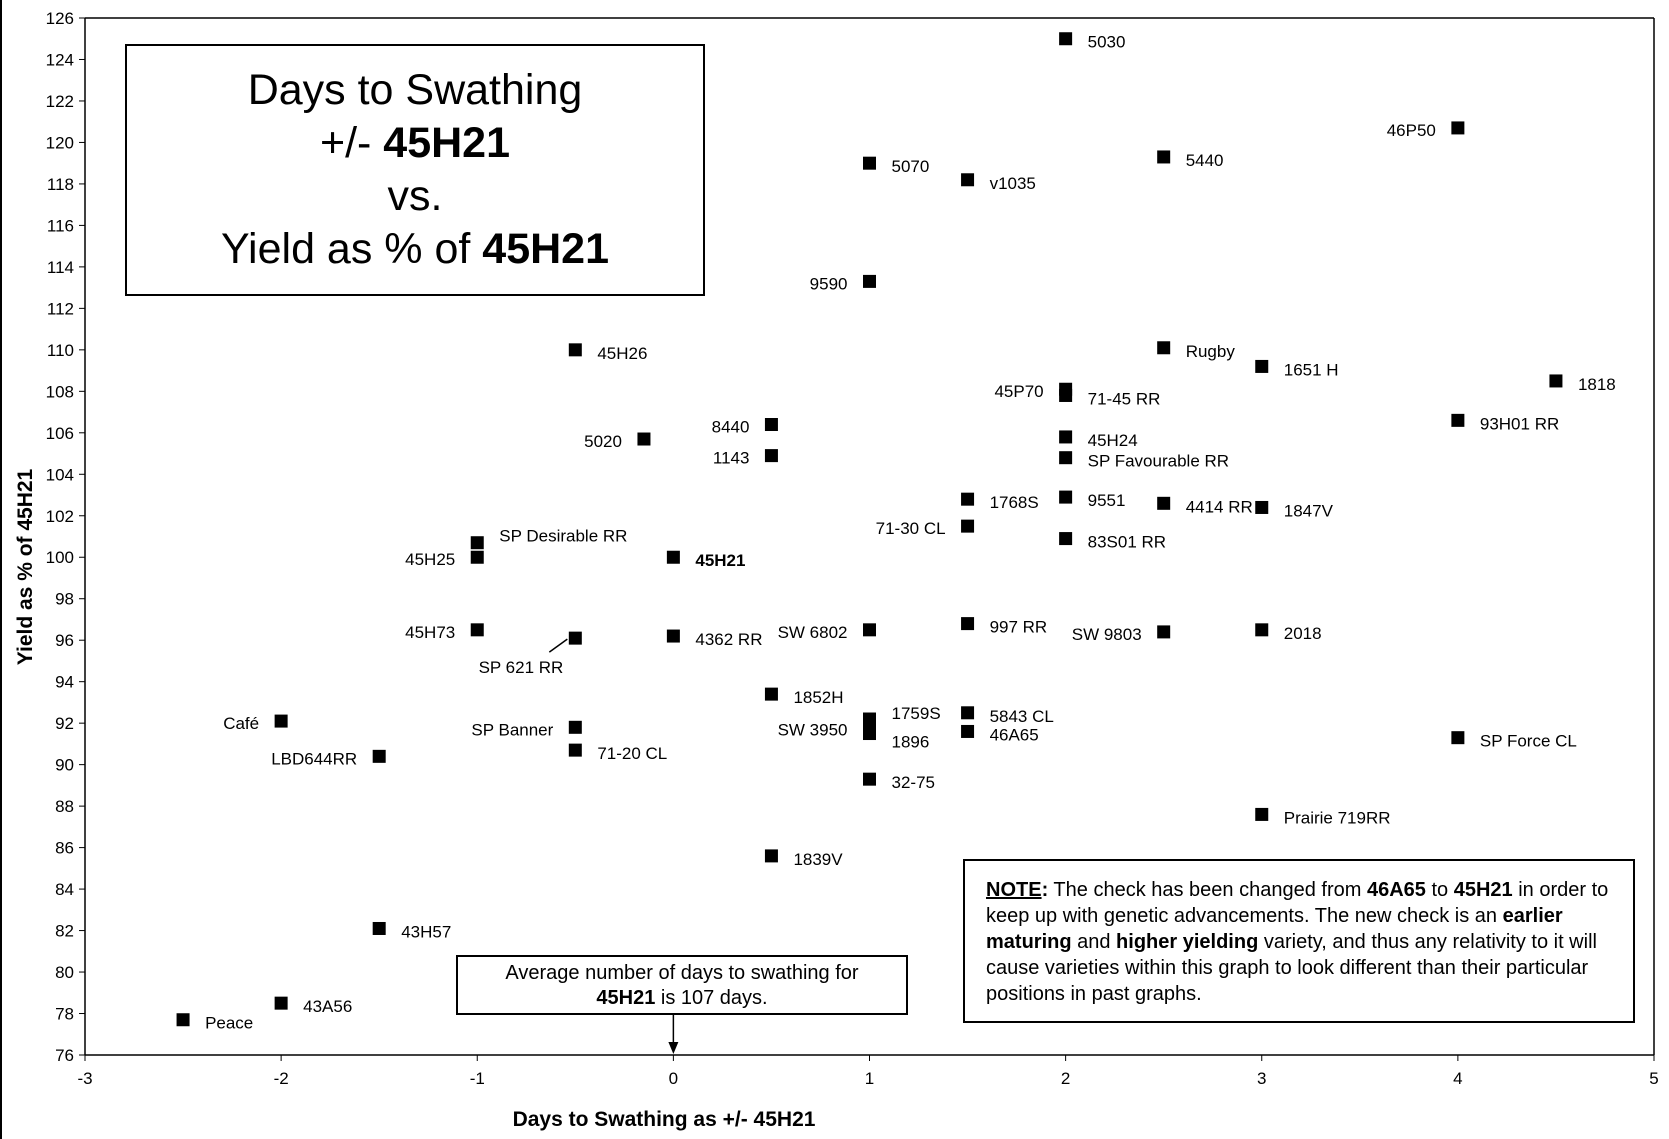 This screenshot has width=1669, height=1139. What do you see at coordinates (281, 1078) in the screenshot?
I see `x-tick-label: -2` at bounding box center [281, 1078].